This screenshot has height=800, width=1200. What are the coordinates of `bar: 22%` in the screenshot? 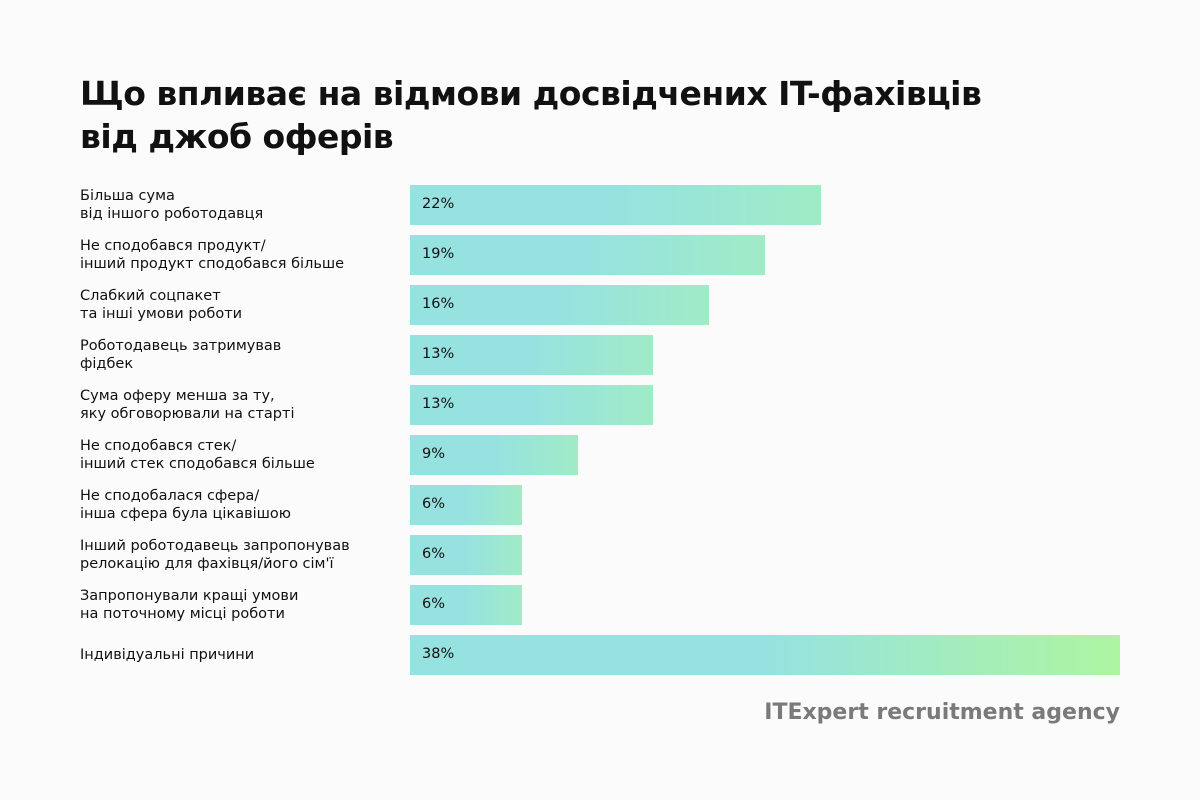 It's located at (616, 205).